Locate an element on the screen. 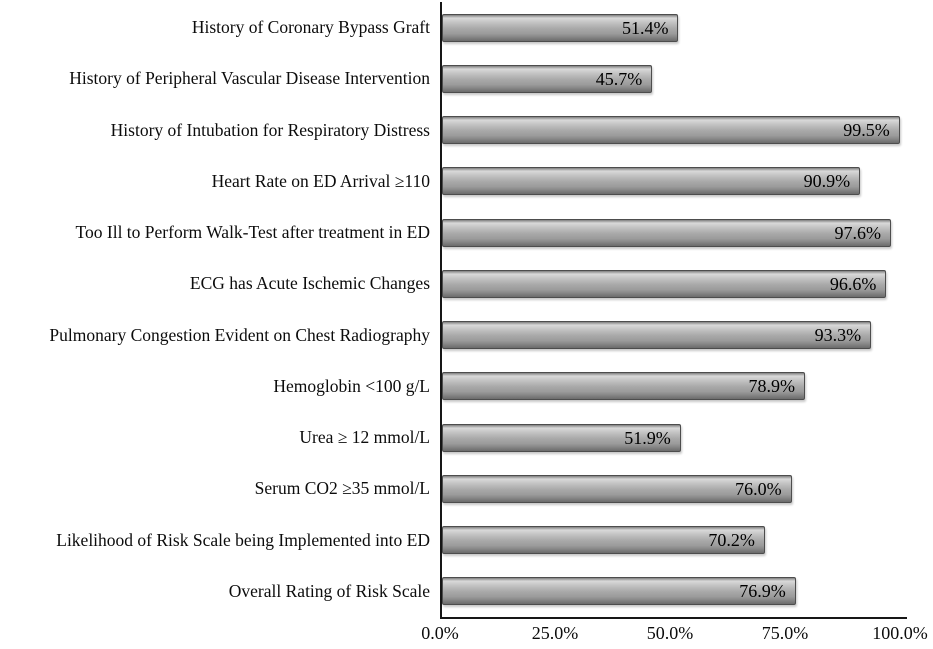 This screenshot has width=933, height=649. x-axis-tick-label: 0.0% is located at coordinates (440, 633).